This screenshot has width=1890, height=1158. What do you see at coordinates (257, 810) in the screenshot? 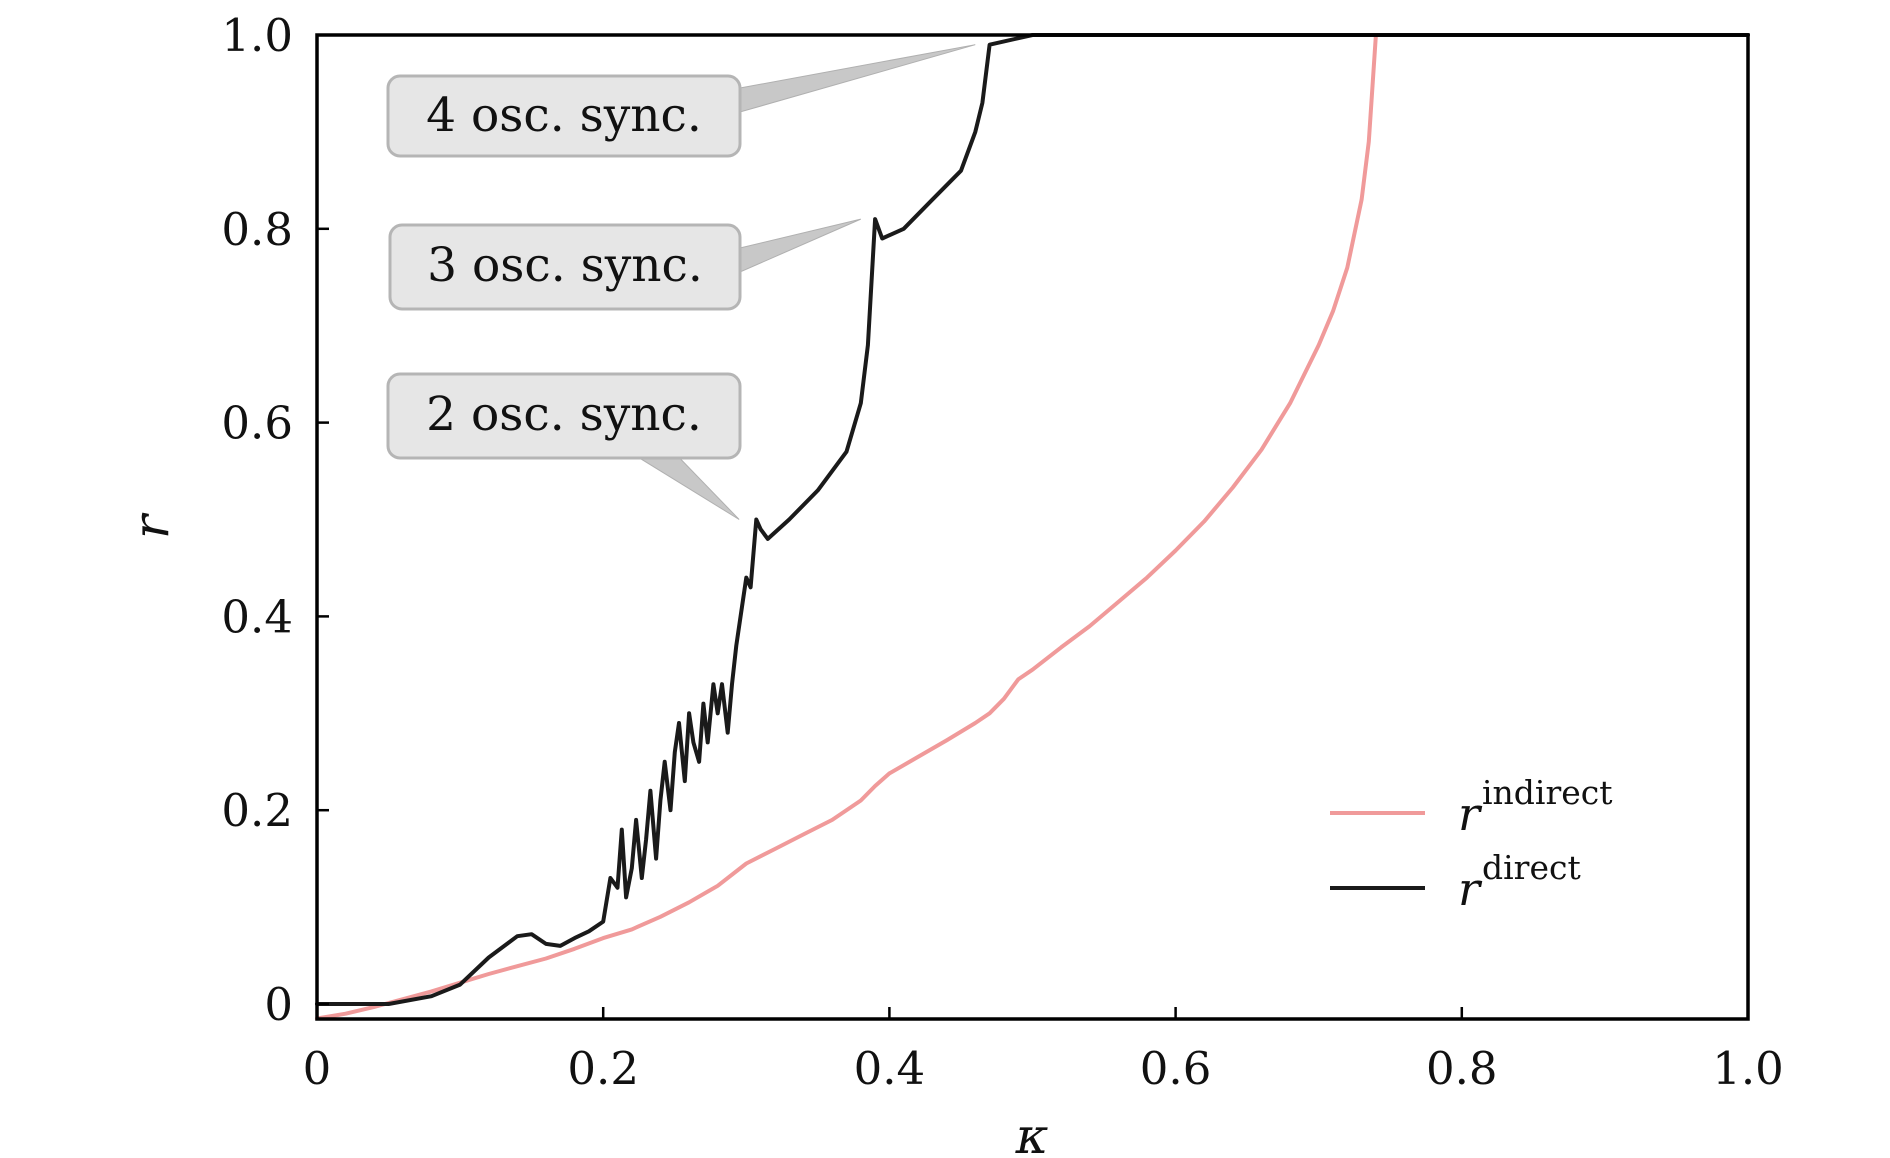
I see `y-tick-label: 0.2` at bounding box center [257, 810].